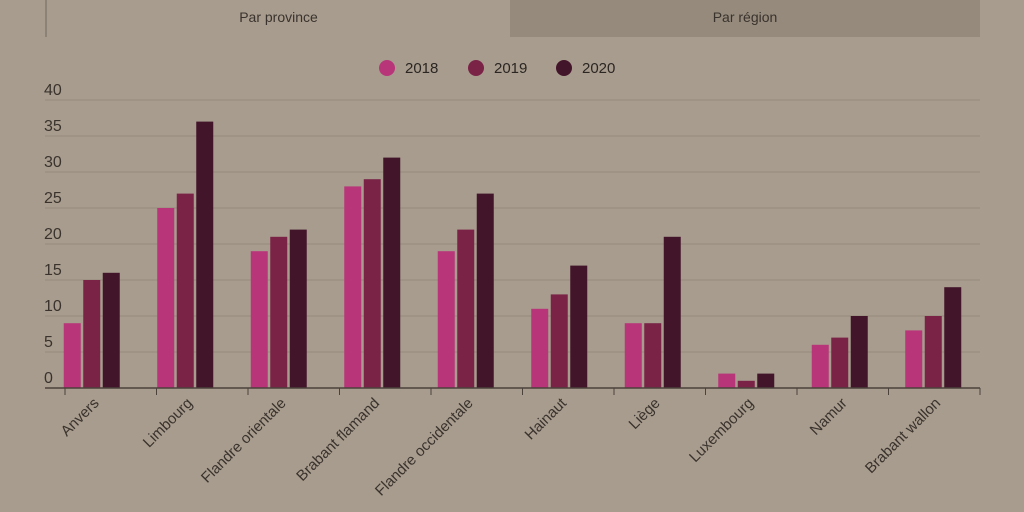 The height and width of the screenshot is (512, 1024). I want to click on x-tick-label: Anvers, so click(80, 417).